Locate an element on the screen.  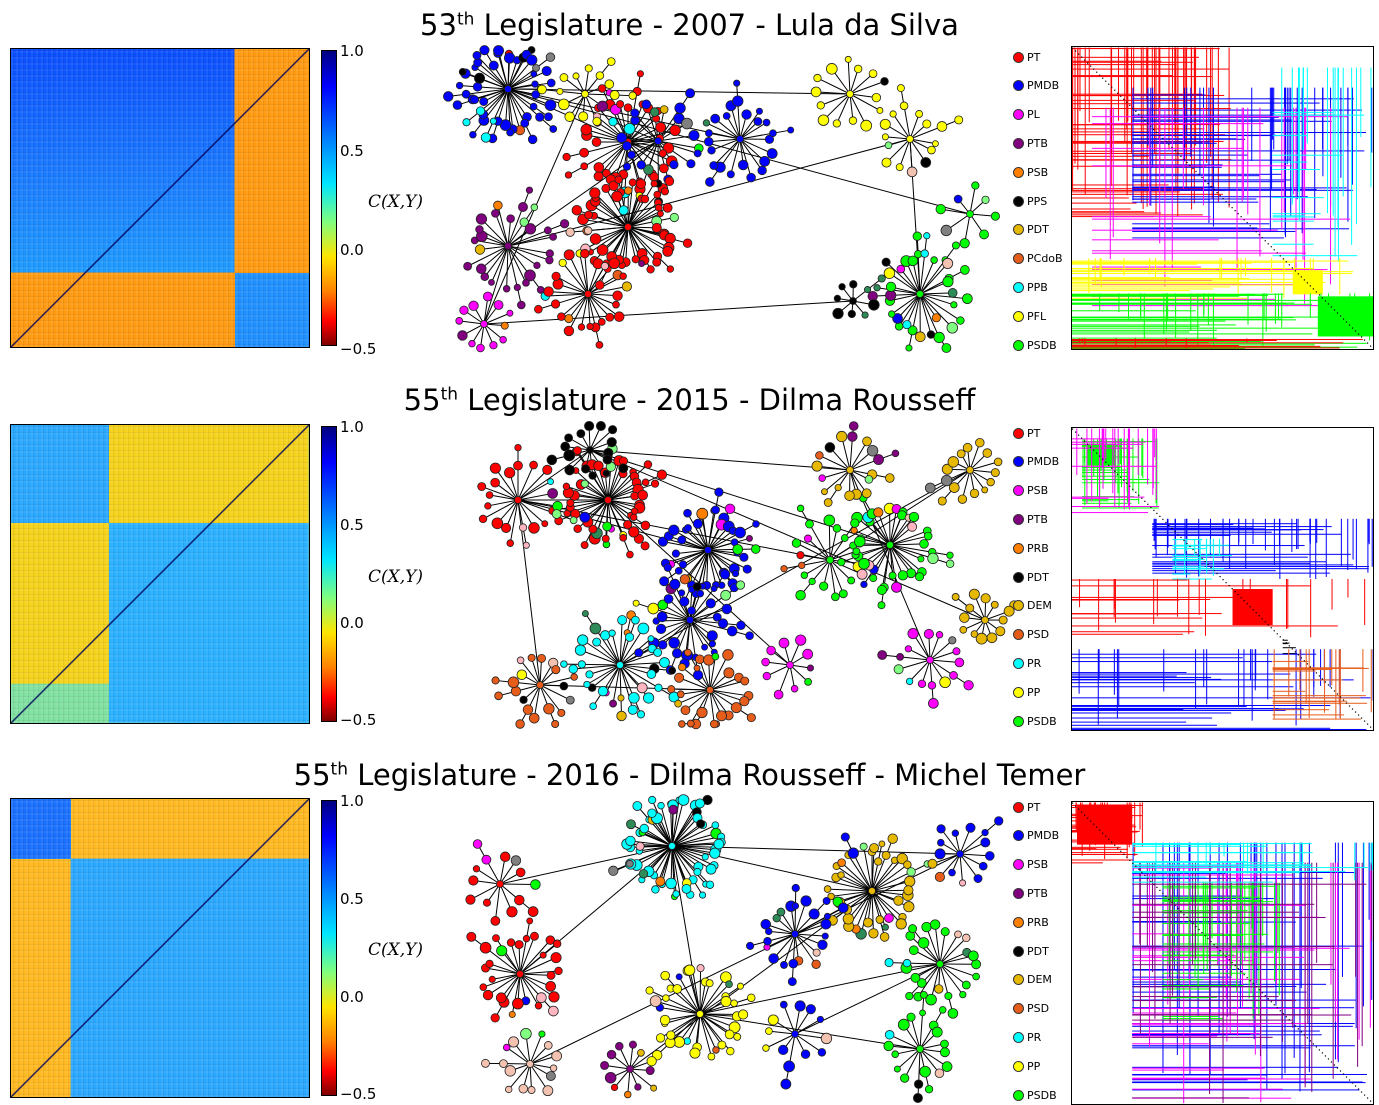
legend-item-psdb: PSDB is located at coordinates (1035, 721).